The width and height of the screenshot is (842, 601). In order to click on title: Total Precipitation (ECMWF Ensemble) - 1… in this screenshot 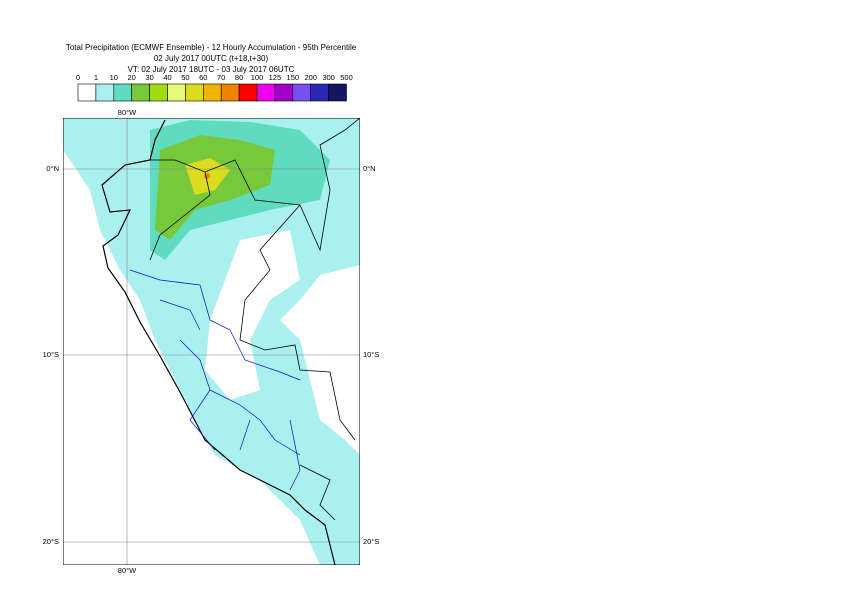, I will do `click(211, 47)`.